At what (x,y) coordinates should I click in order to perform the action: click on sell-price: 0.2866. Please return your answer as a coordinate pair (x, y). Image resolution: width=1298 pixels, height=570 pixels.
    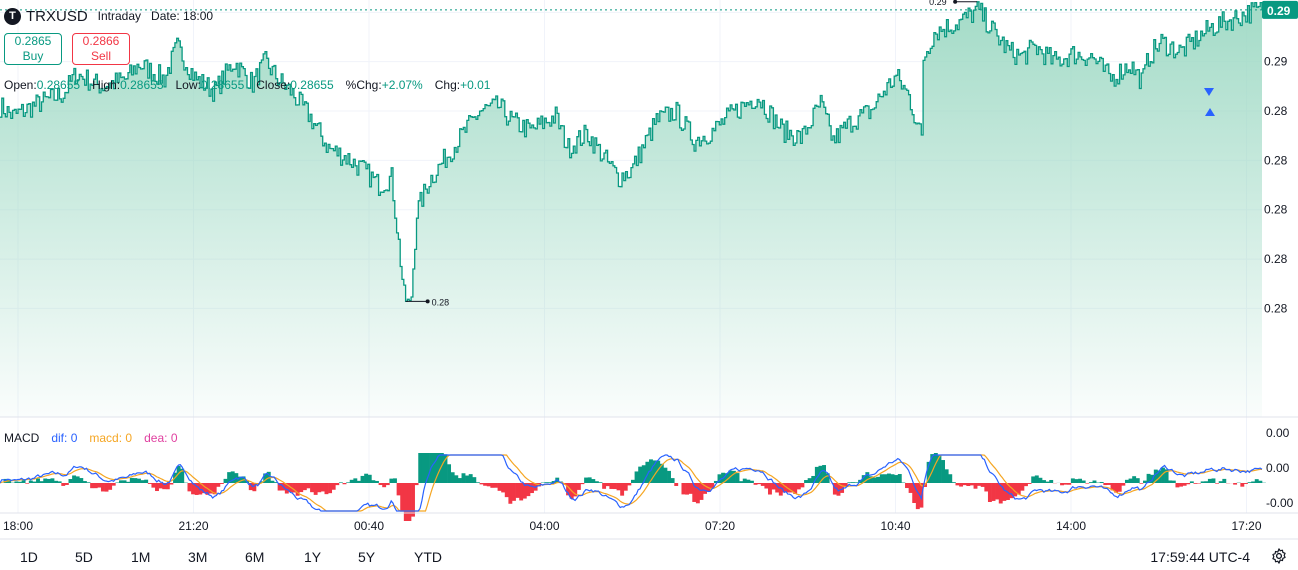
    Looking at the image, I should click on (101, 41).